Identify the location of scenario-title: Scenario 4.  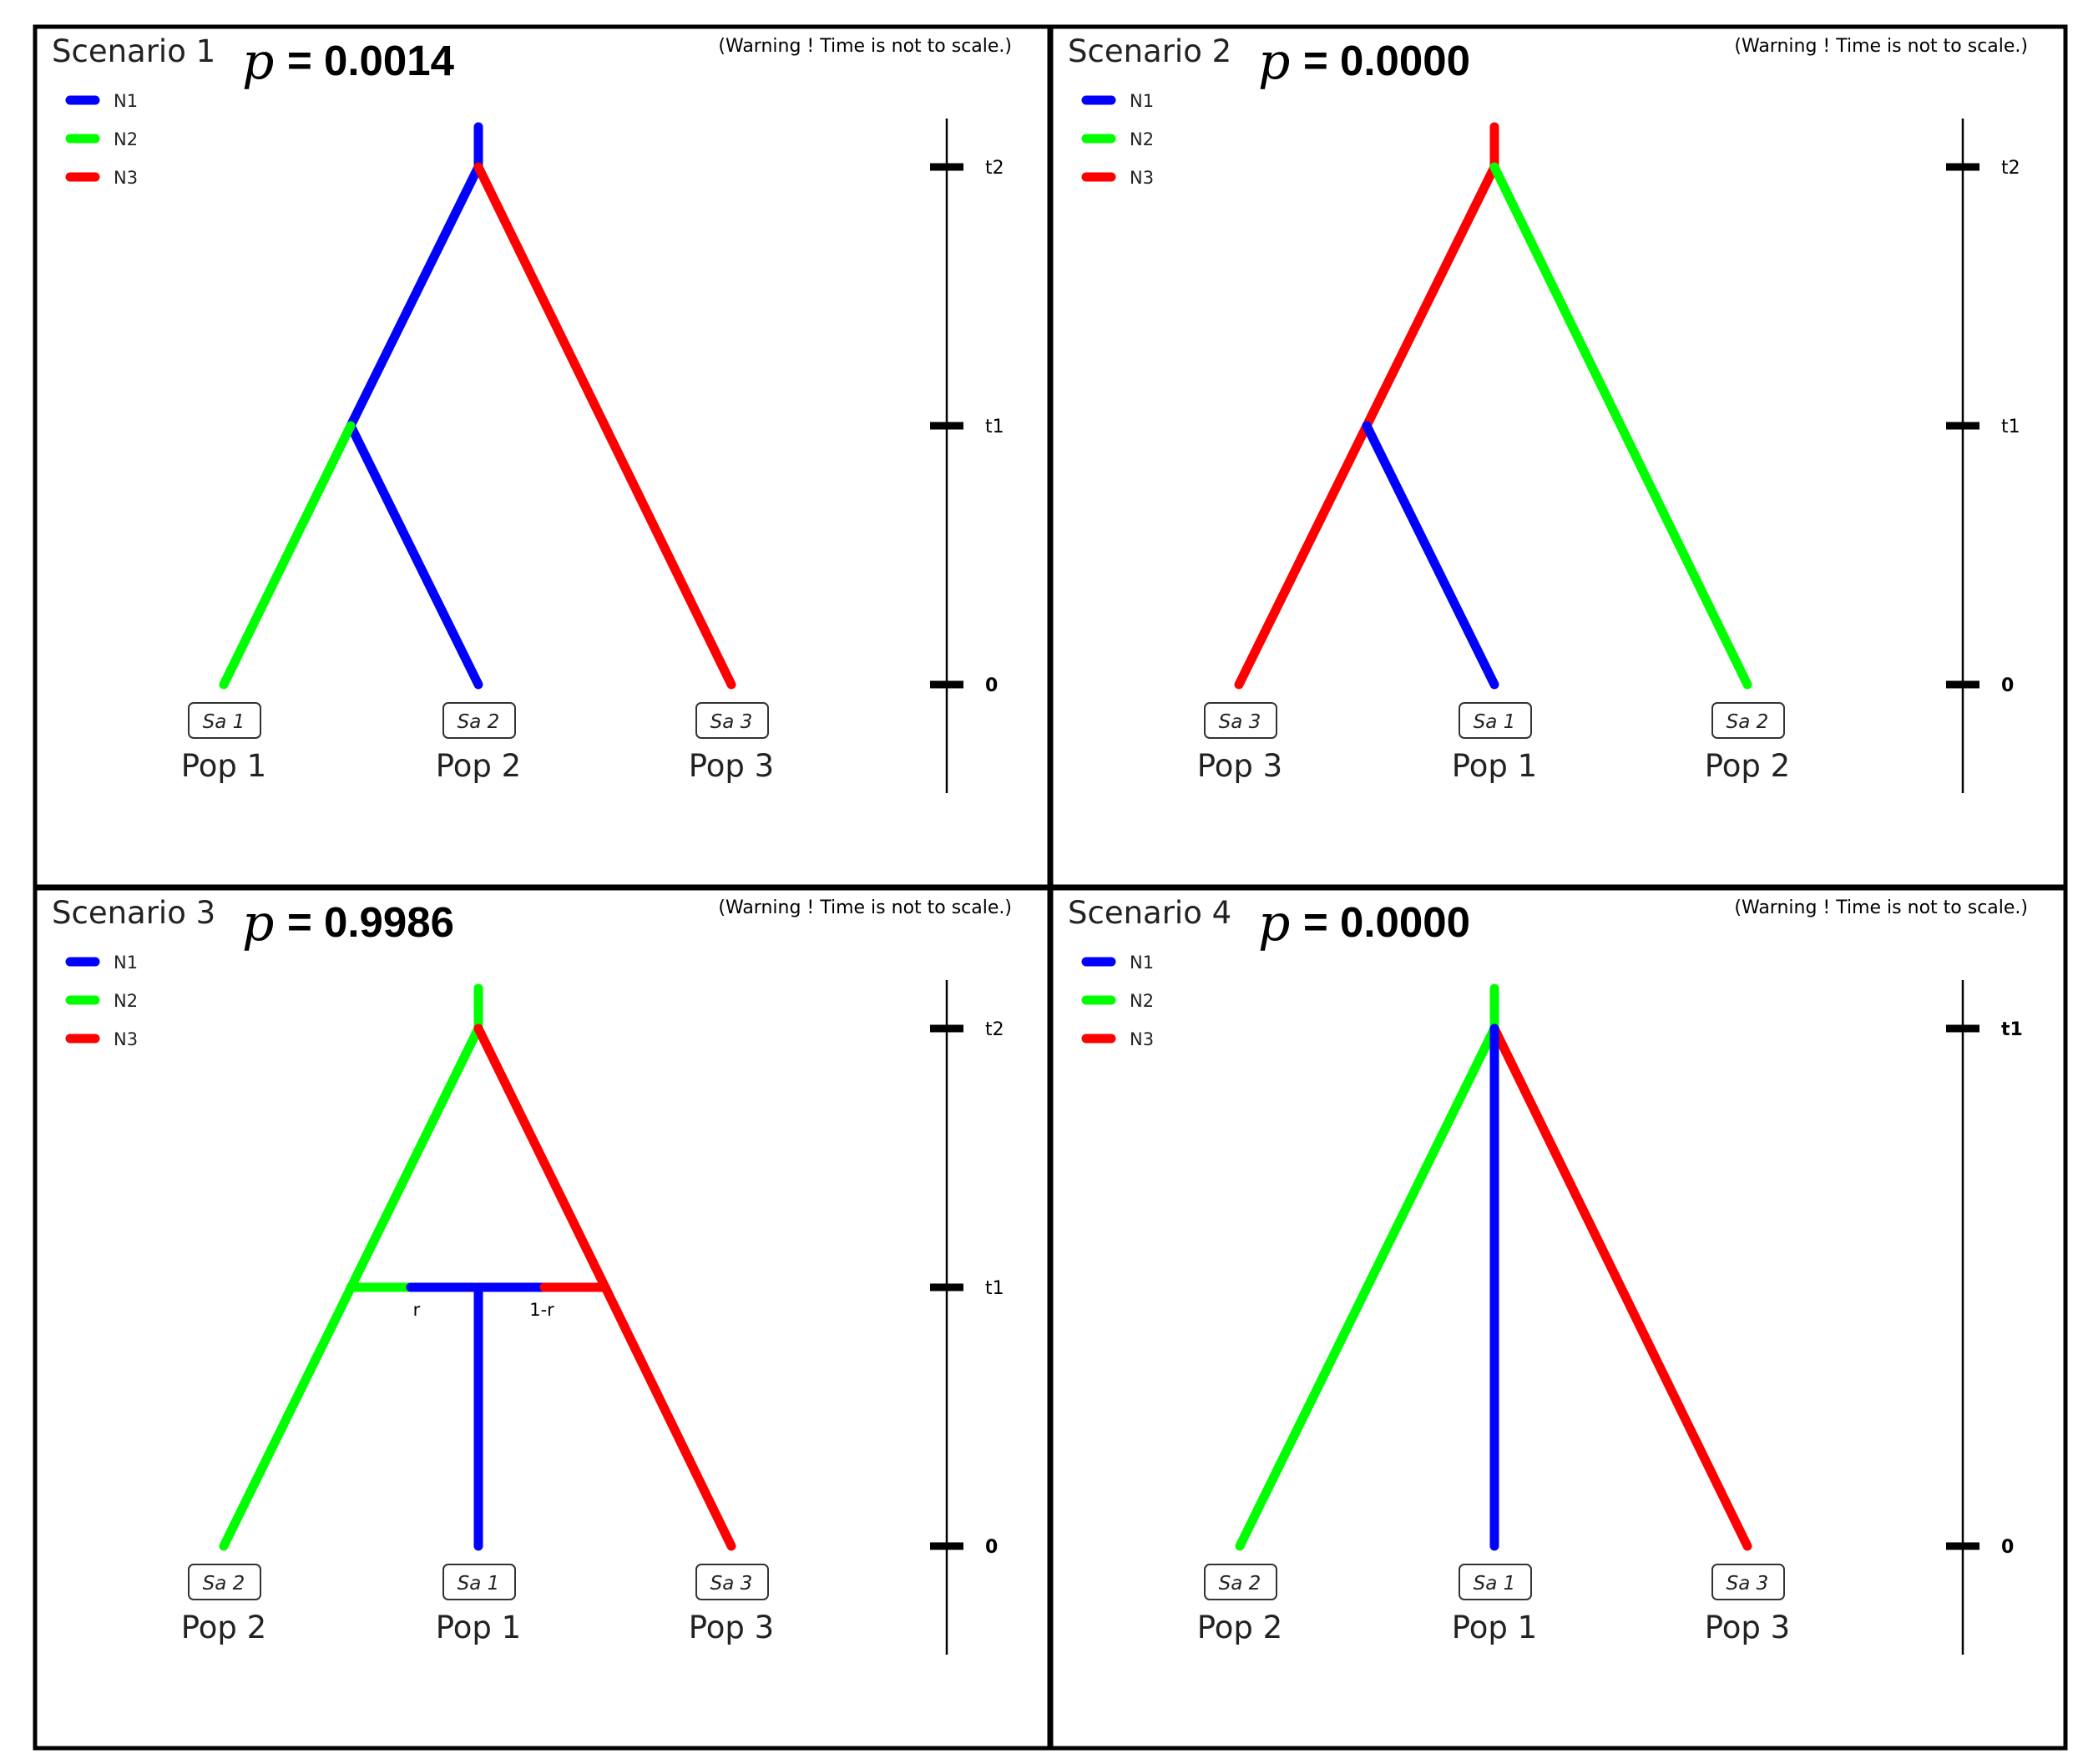
(1149, 913).